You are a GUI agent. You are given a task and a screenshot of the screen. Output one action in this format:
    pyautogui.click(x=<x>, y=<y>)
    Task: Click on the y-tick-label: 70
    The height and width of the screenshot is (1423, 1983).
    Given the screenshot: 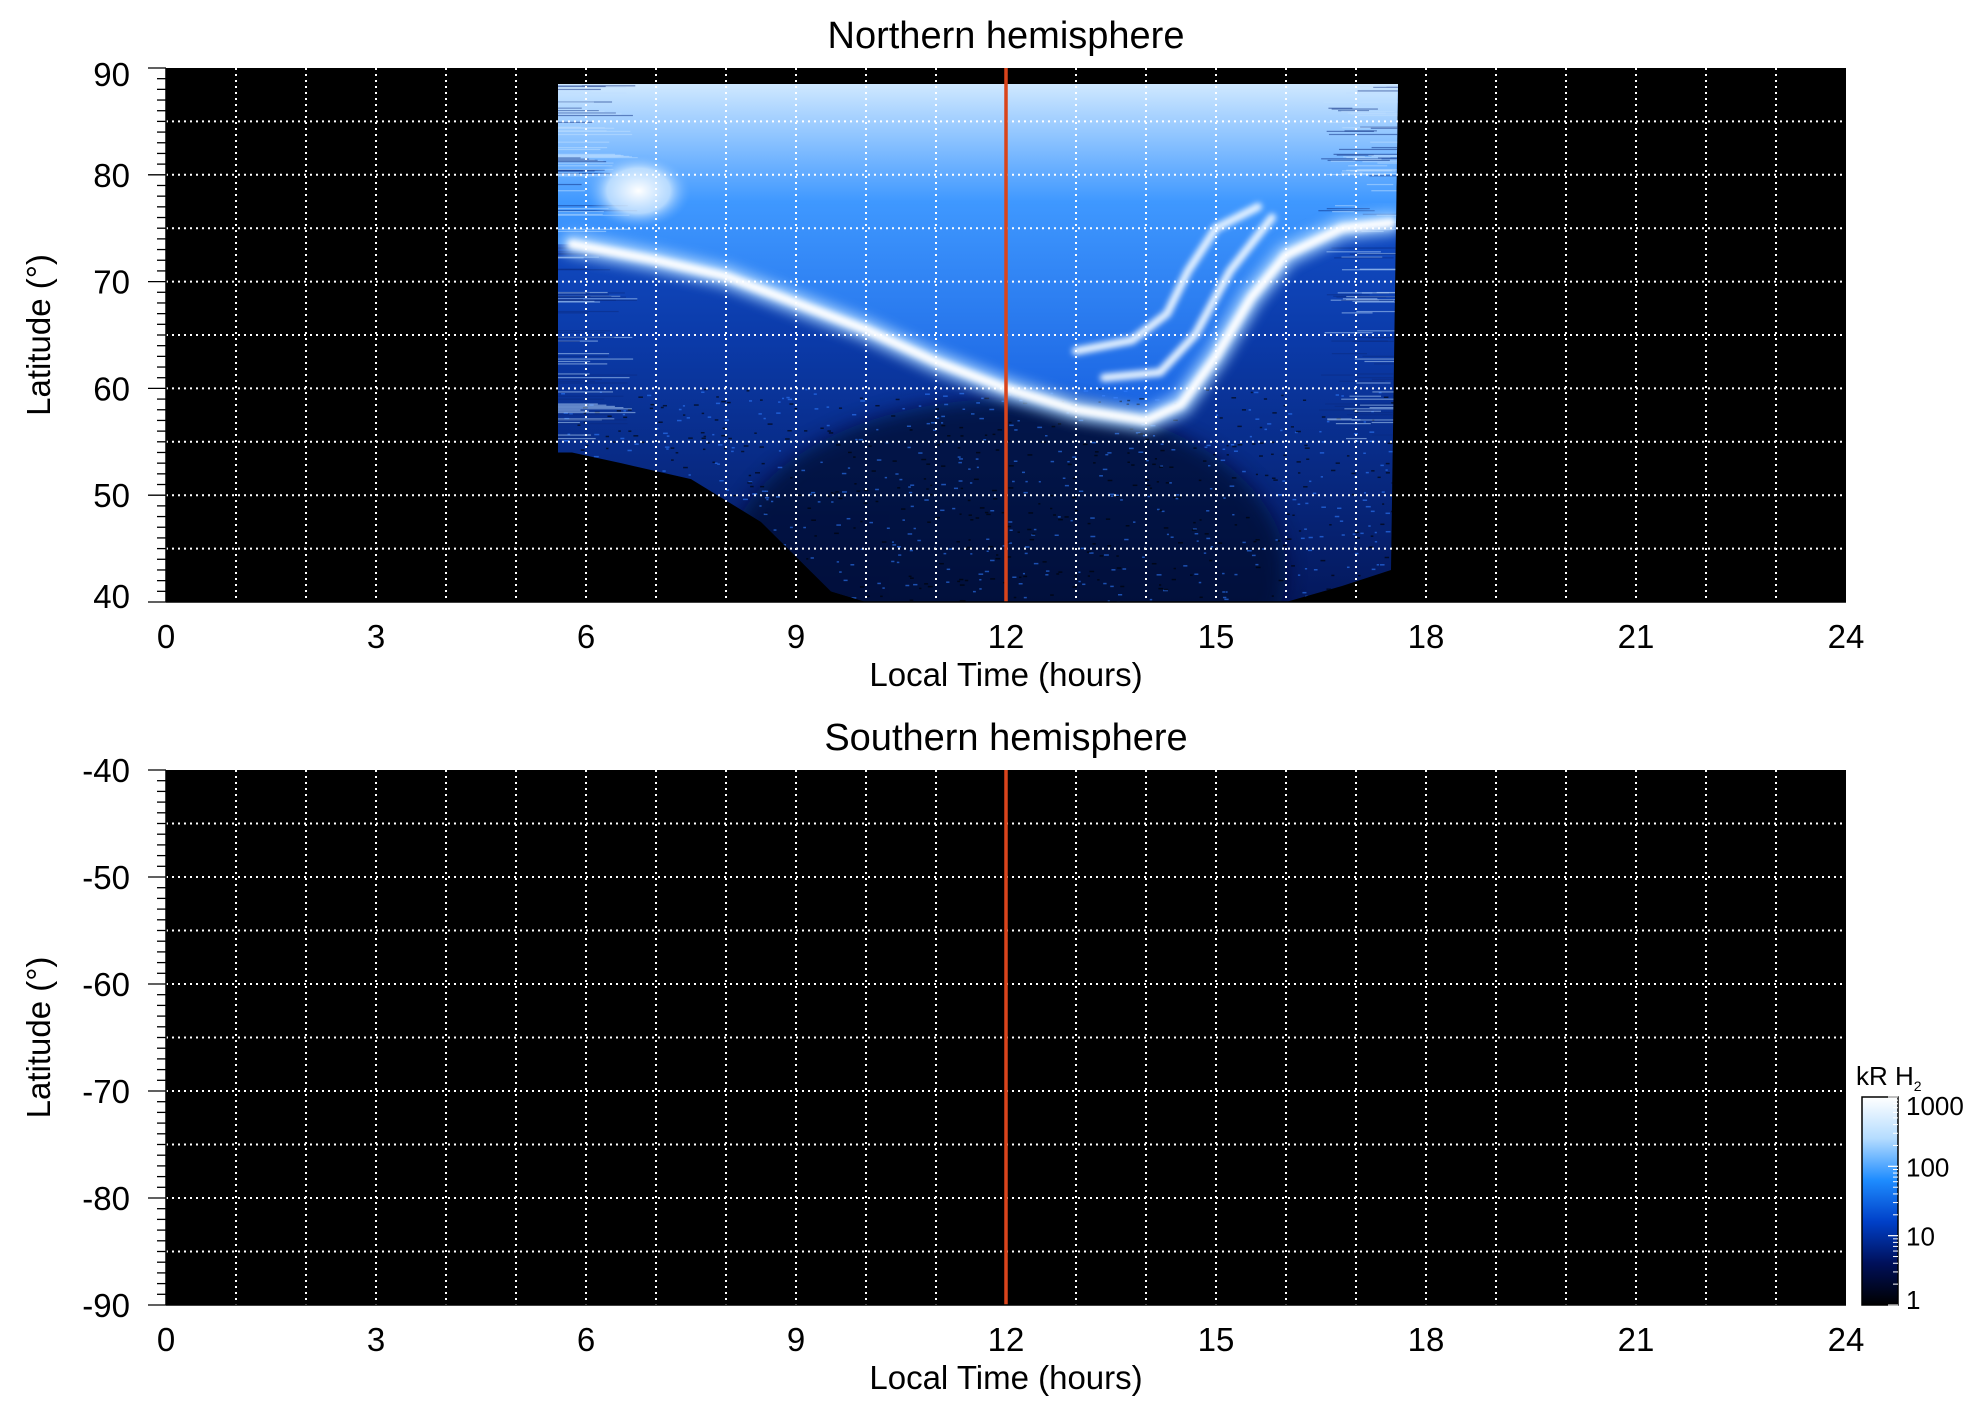 What is the action you would take?
    pyautogui.click(x=111, y=282)
    